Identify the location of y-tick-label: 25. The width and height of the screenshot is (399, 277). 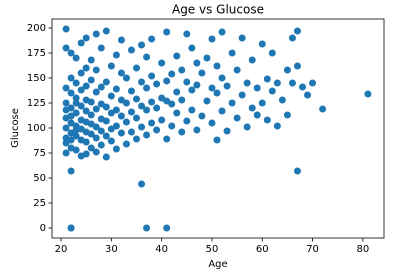
(39, 203).